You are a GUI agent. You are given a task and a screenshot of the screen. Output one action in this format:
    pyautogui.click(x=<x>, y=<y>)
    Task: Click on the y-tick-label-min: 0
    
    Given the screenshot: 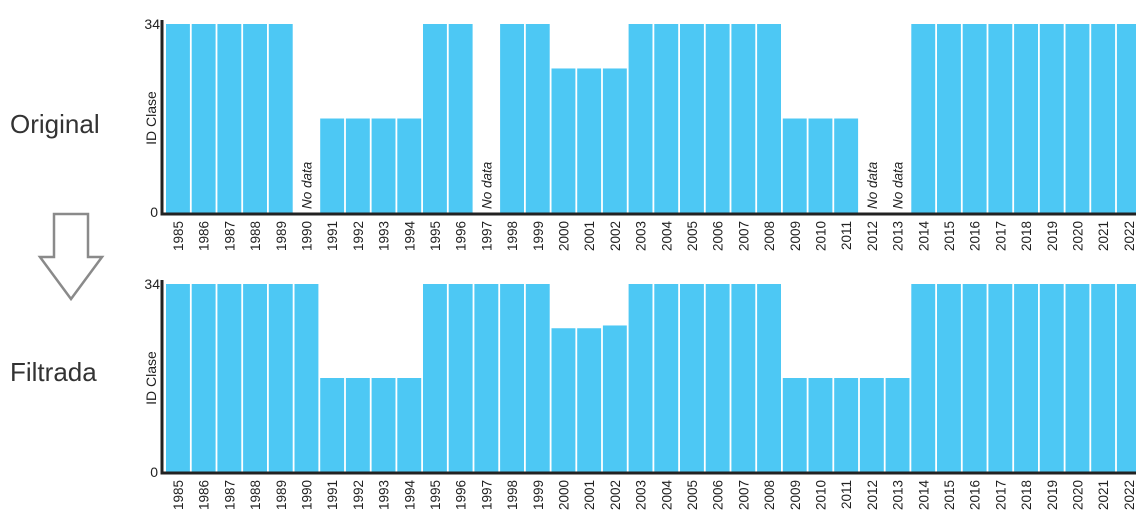 What is the action you would take?
    pyautogui.click(x=154, y=472)
    